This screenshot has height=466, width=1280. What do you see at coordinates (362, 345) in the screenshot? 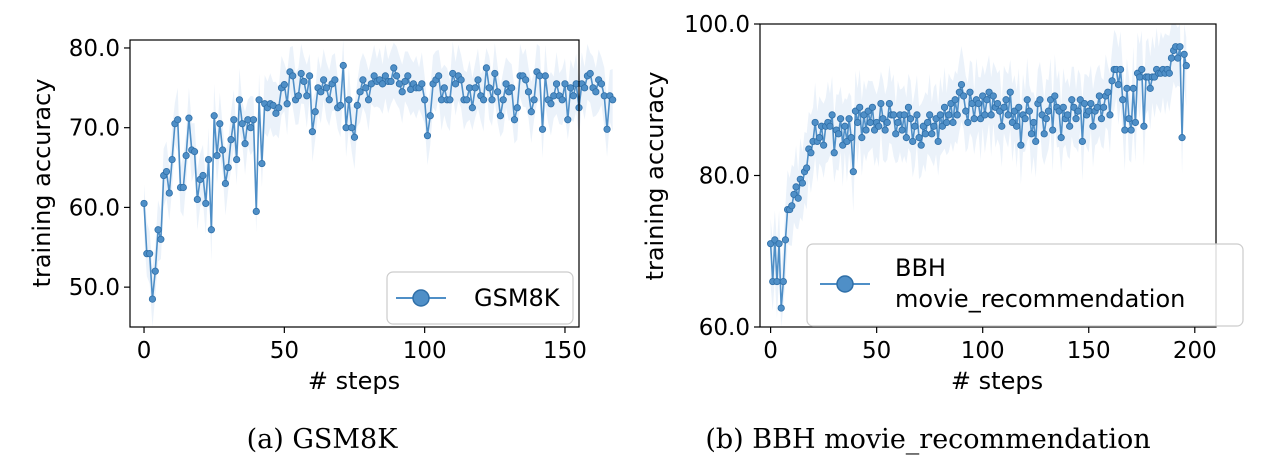
I see `x-ticks: 0 50 100 150` at bounding box center [362, 345].